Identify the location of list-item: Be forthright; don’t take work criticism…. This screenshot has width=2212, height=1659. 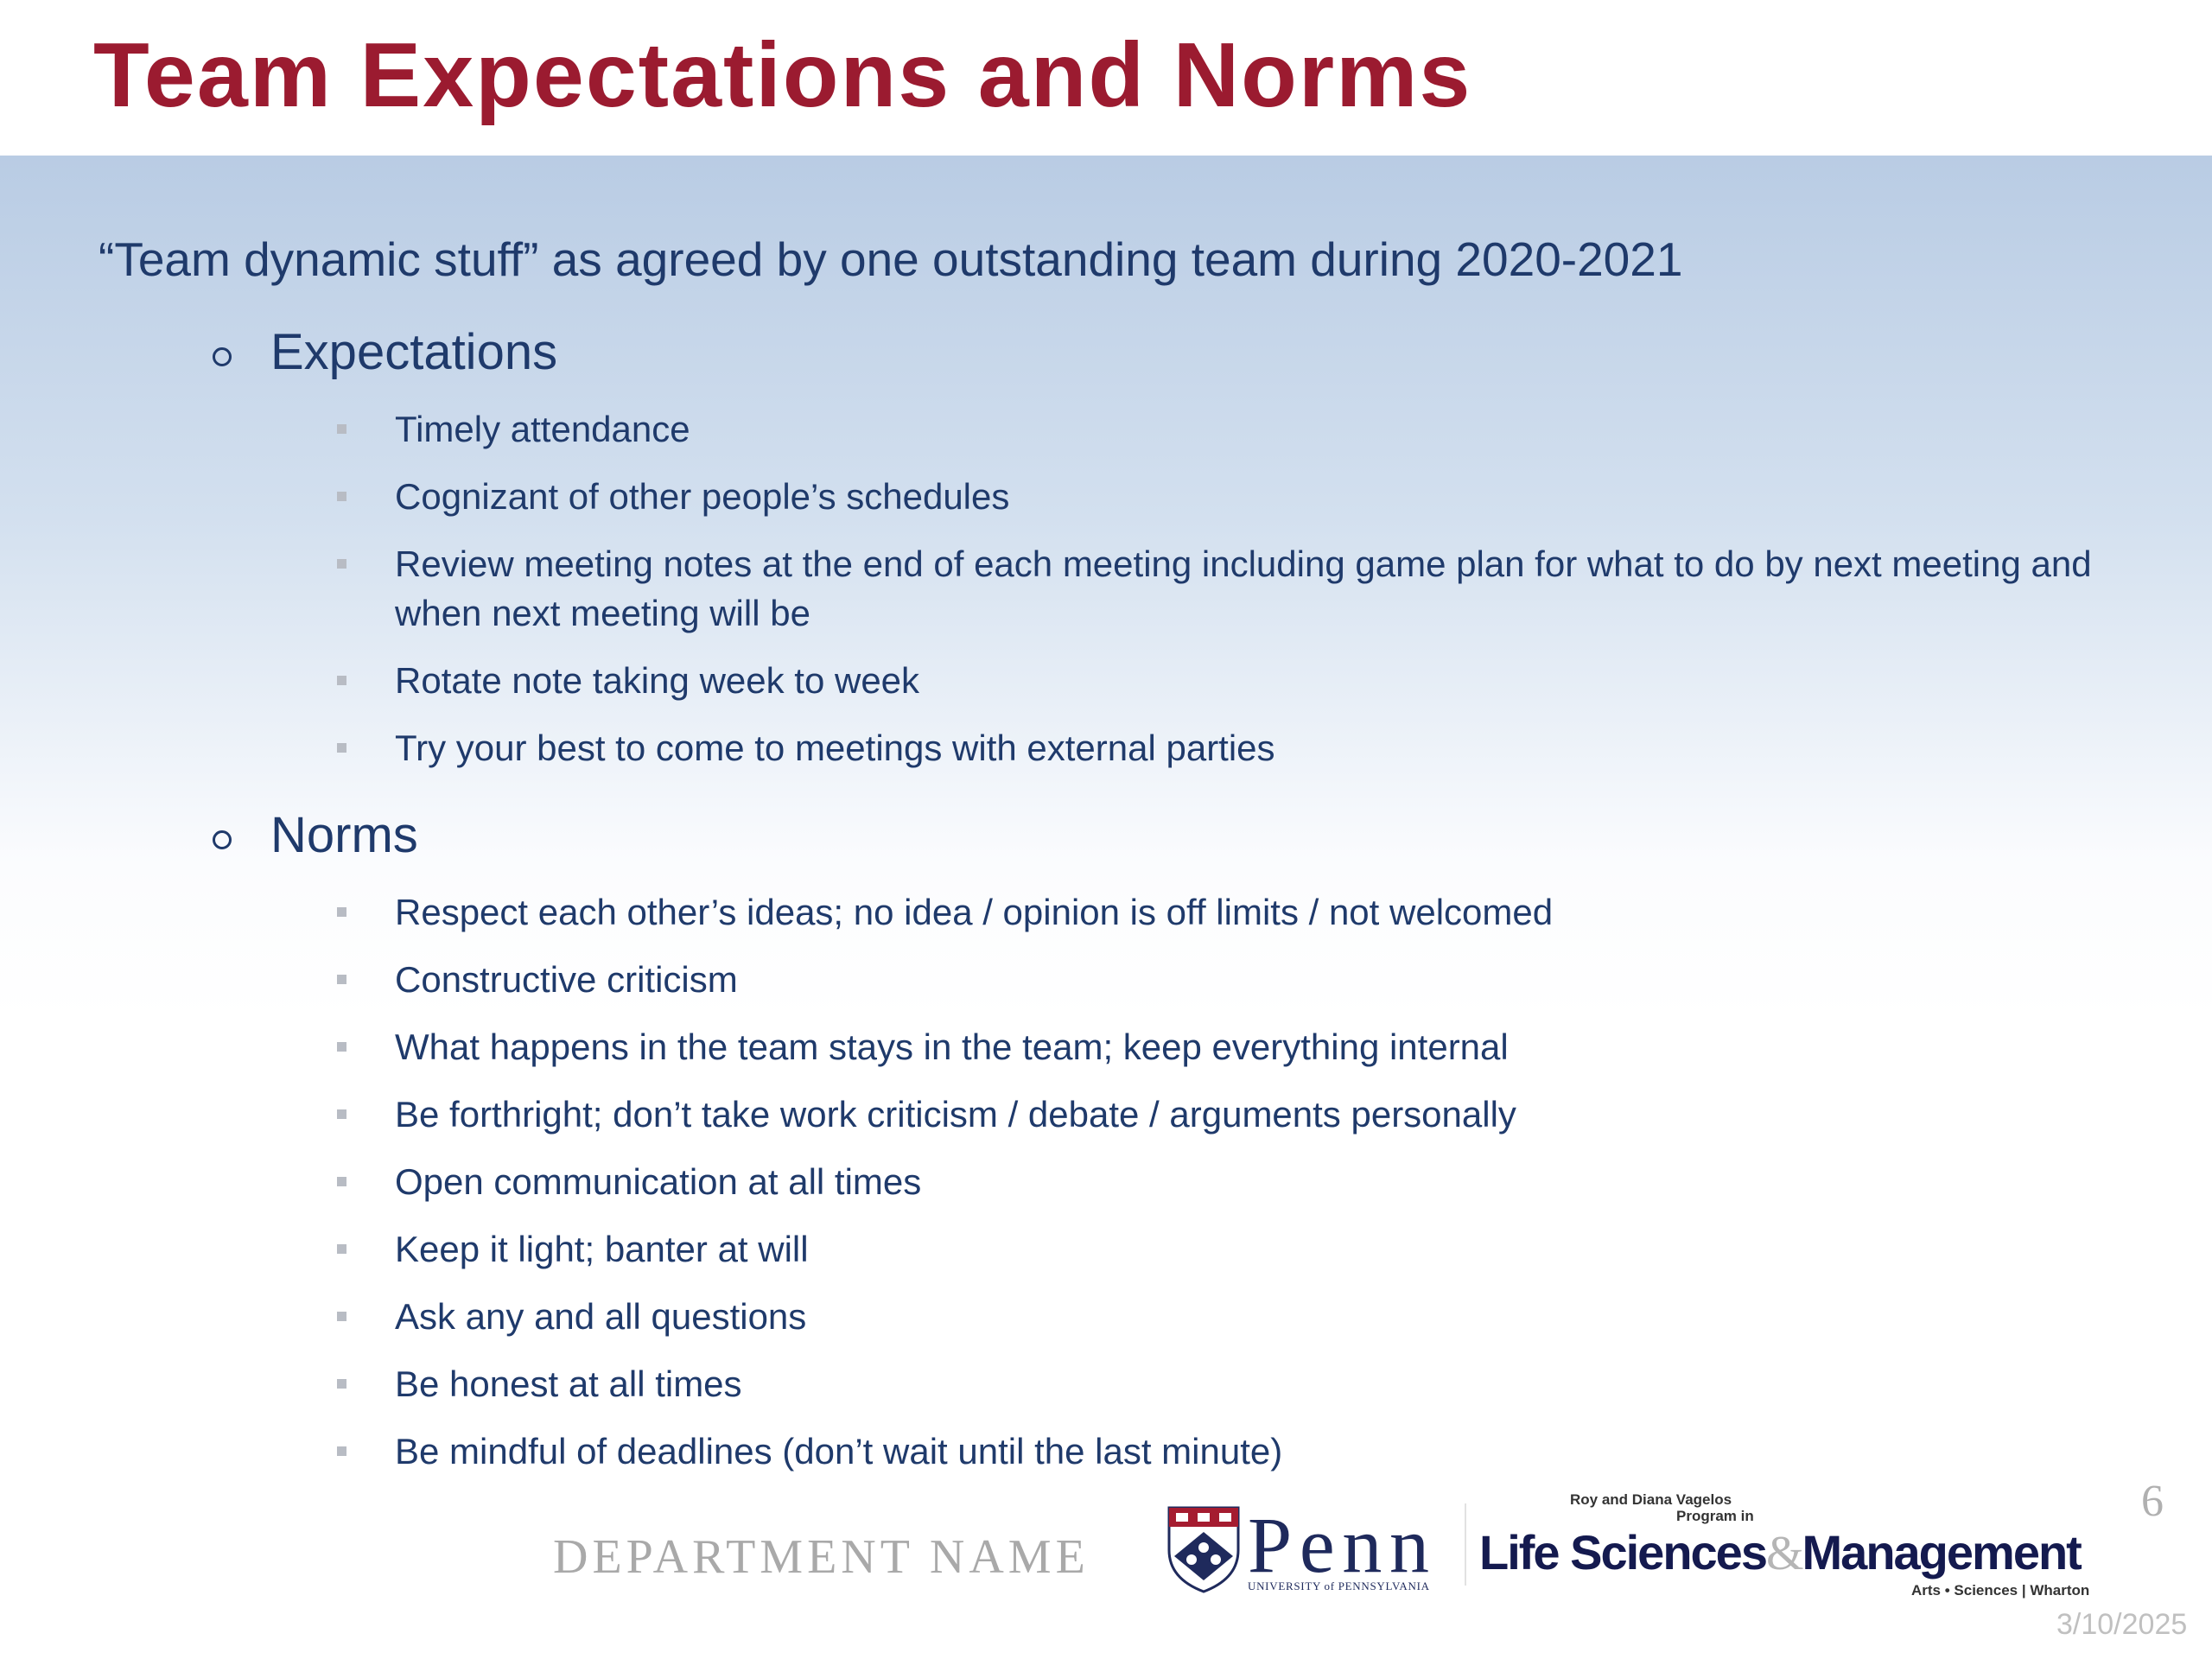
(955, 1114).